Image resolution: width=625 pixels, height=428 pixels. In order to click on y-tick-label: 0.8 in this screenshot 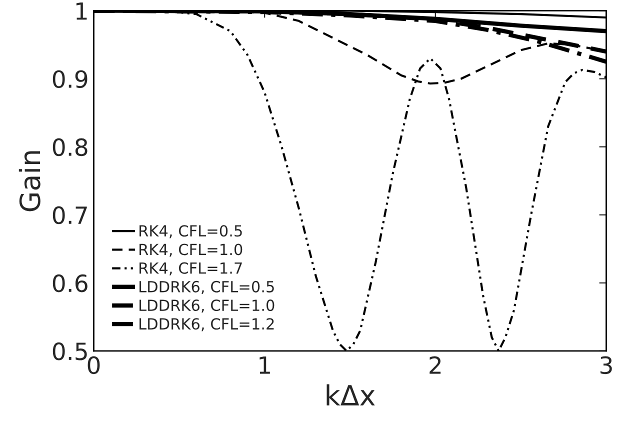, I will do `click(70, 147)`.